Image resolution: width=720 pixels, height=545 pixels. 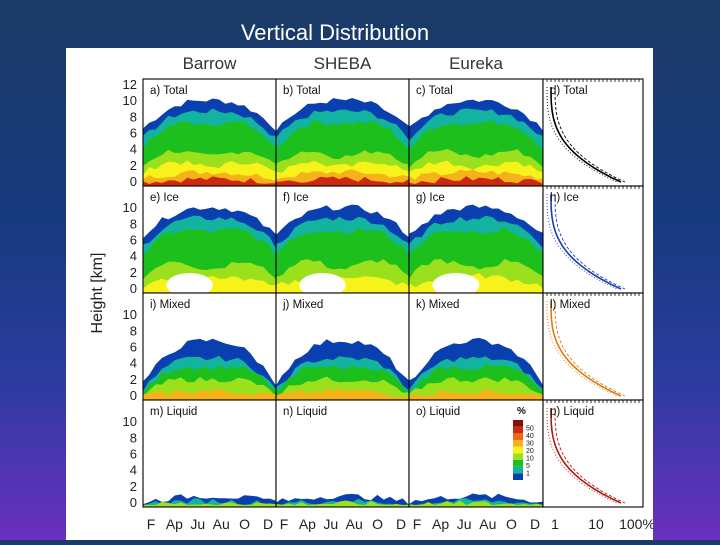 I want to click on panel-d: d) Total, so click(x=593, y=132).